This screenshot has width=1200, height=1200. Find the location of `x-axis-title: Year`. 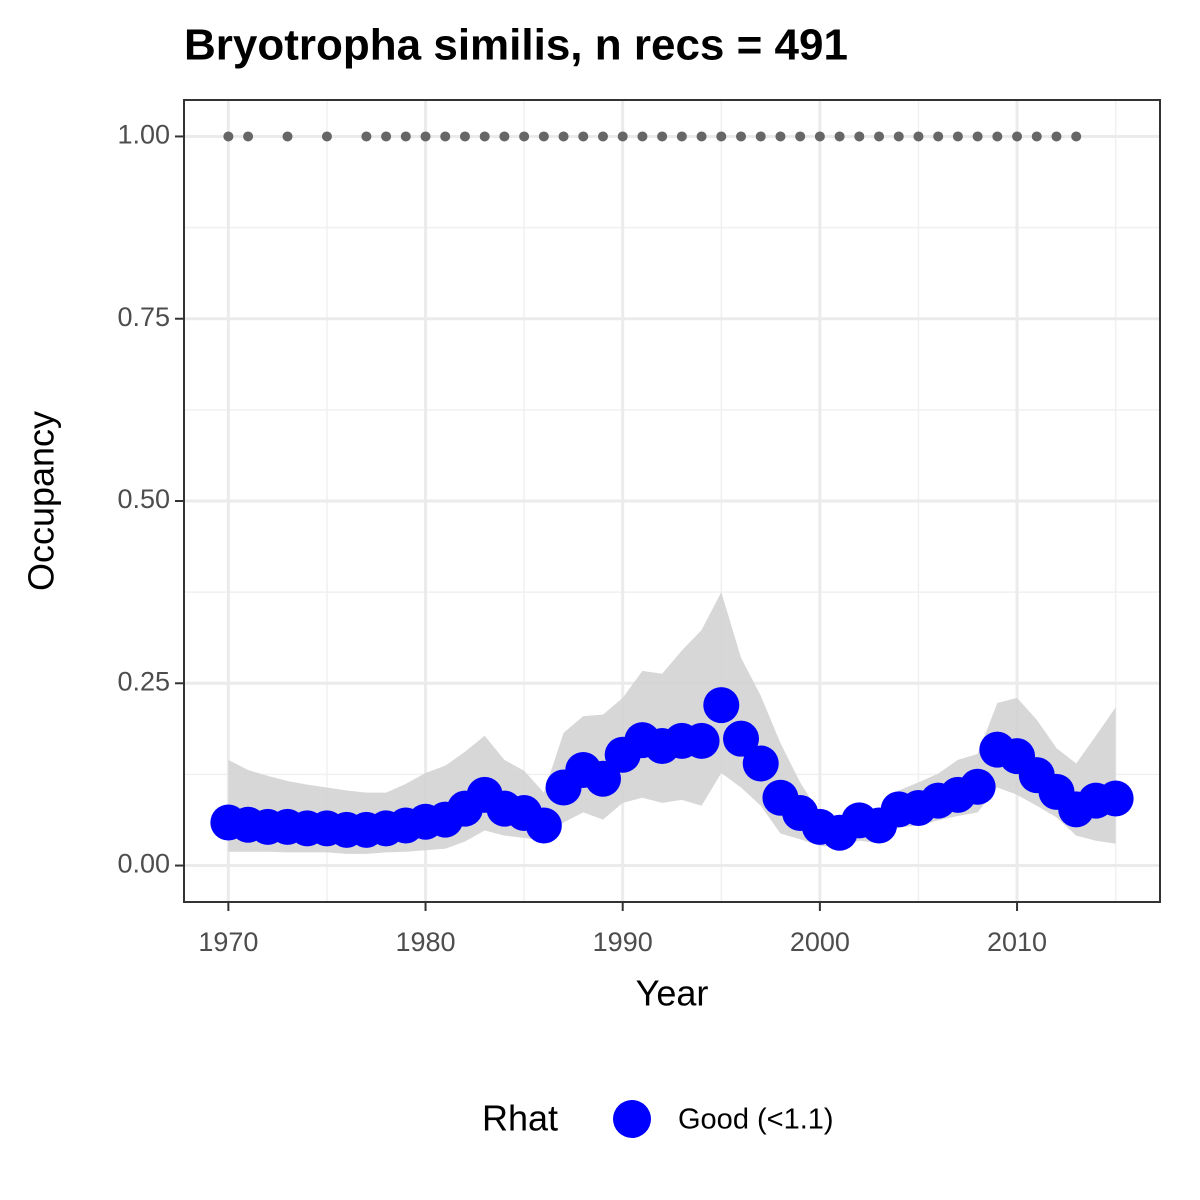

x-axis-title: Year is located at coordinates (672, 993).